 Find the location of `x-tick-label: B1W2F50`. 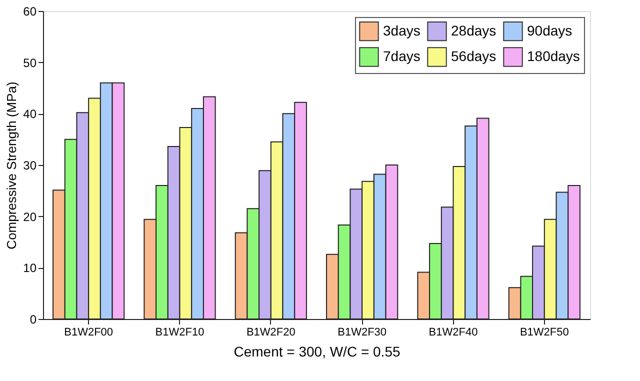

x-tick-label: B1W2F50 is located at coordinates (544, 332).